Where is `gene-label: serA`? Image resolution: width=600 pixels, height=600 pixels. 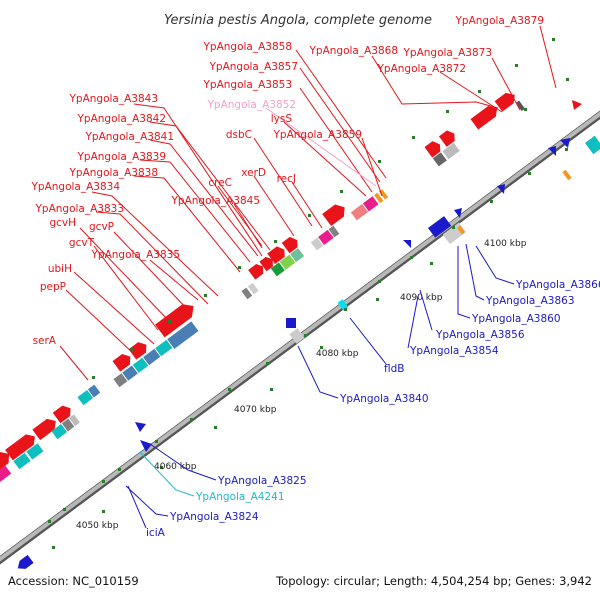
gene-label: serA is located at coordinates (45, 341).